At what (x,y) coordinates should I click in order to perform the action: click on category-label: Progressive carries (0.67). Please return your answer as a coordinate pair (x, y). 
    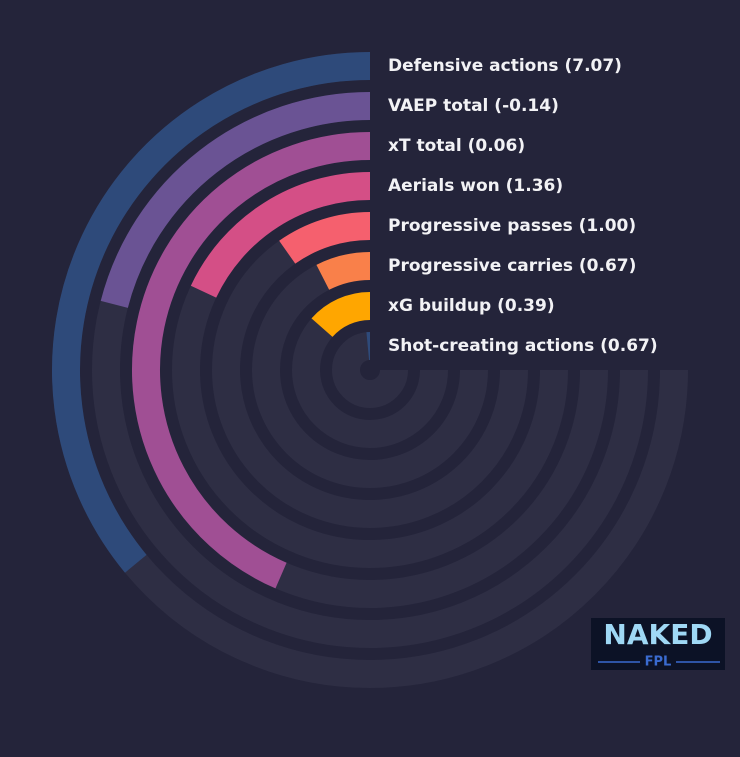
    Looking at the image, I should click on (512, 266).